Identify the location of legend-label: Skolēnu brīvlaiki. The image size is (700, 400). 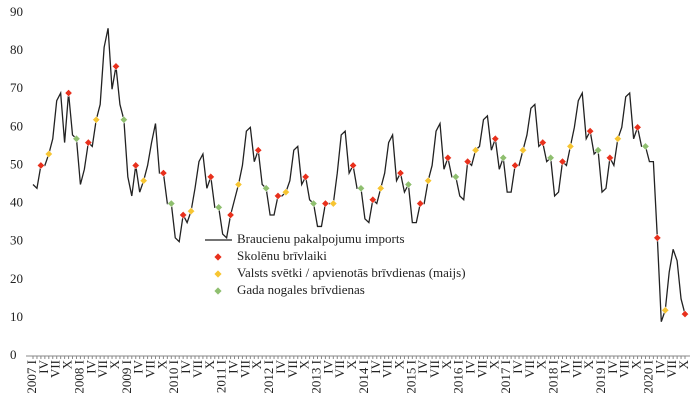
(282, 255).